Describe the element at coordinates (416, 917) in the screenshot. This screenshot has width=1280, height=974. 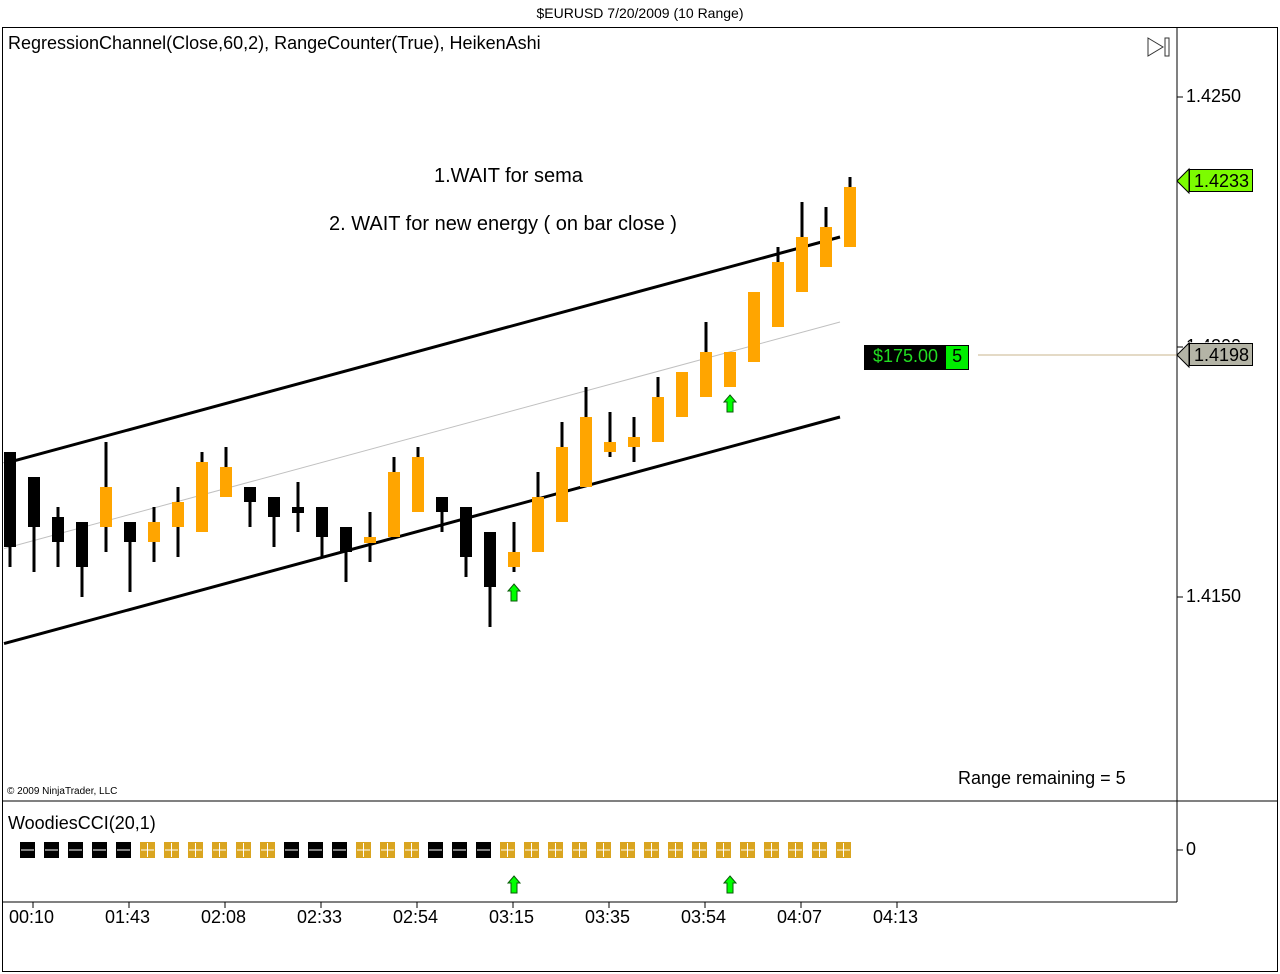
I see `x-tick-label: 02:54` at that location.